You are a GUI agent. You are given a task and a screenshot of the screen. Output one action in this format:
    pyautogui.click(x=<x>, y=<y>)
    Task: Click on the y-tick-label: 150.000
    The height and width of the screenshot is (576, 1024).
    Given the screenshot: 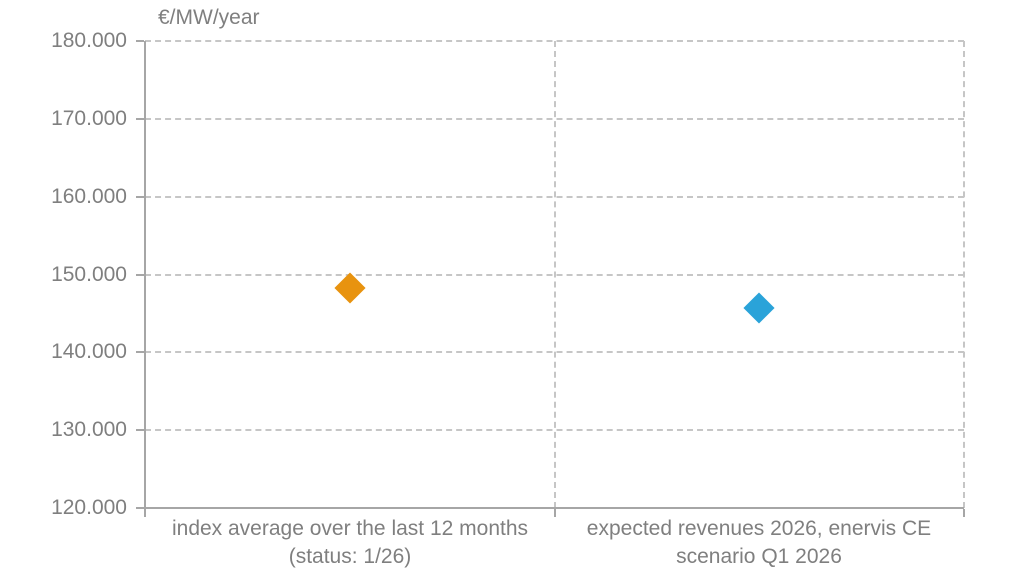 What is the action you would take?
    pyautogui.click(x=89, y=274)
    